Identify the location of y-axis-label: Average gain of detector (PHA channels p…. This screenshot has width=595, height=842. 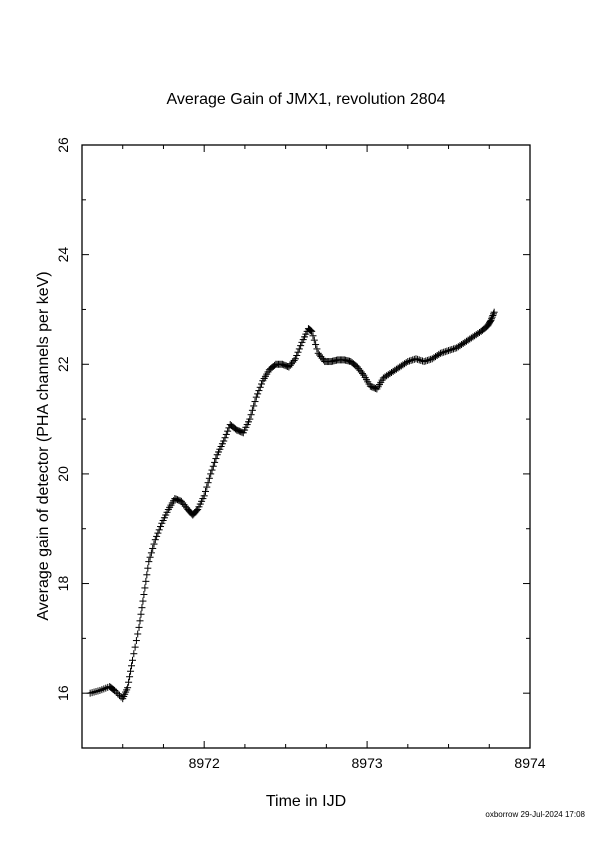
(43, 445).